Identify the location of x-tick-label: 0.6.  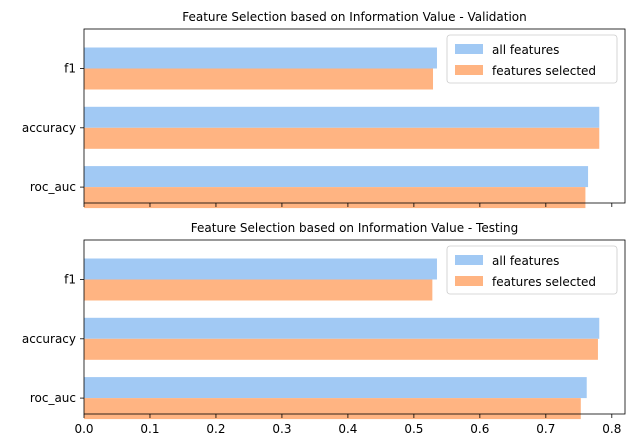
(479, 429).